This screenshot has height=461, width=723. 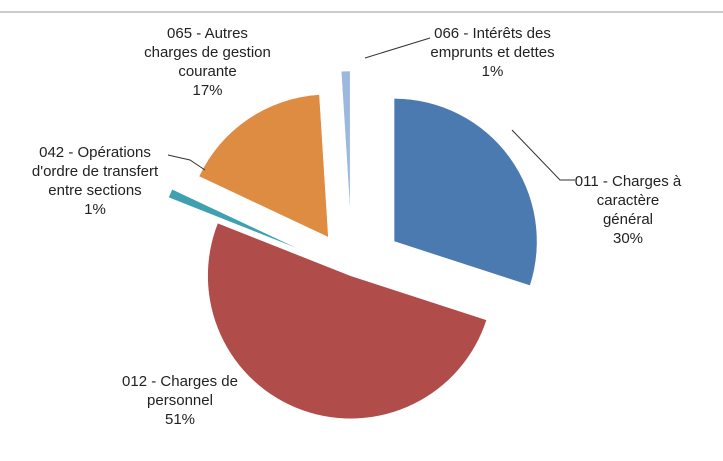 I want to click on slice-label: 066 - Intérêts des emprunts et dettes 1%, so click(x=492, y=52).